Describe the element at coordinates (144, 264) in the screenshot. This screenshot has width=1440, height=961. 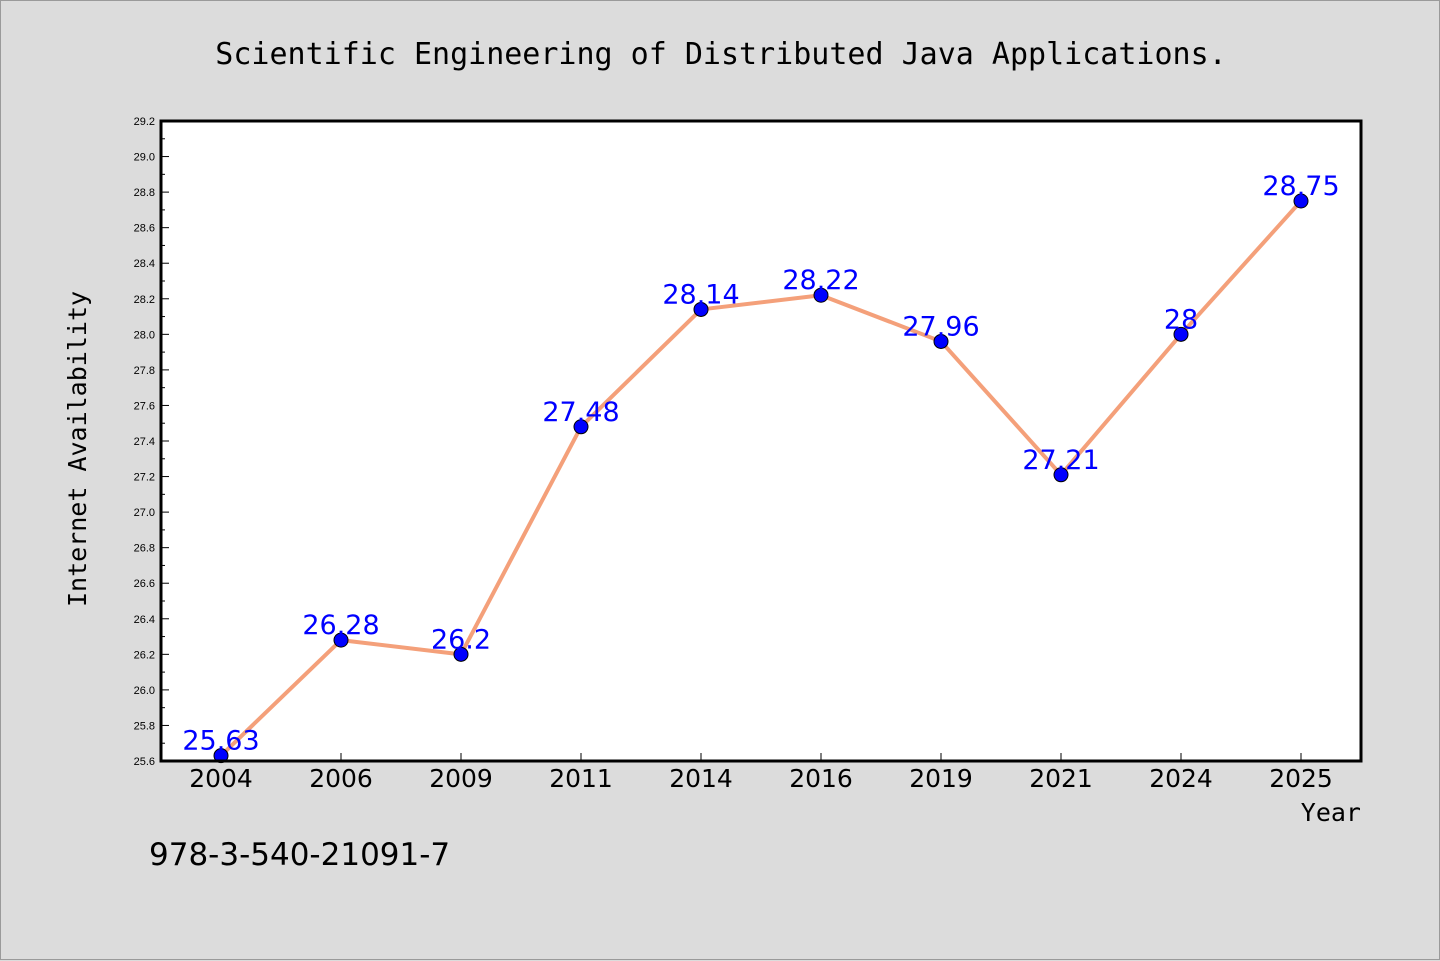
I see `y-tick-label: 28.4` at that location.